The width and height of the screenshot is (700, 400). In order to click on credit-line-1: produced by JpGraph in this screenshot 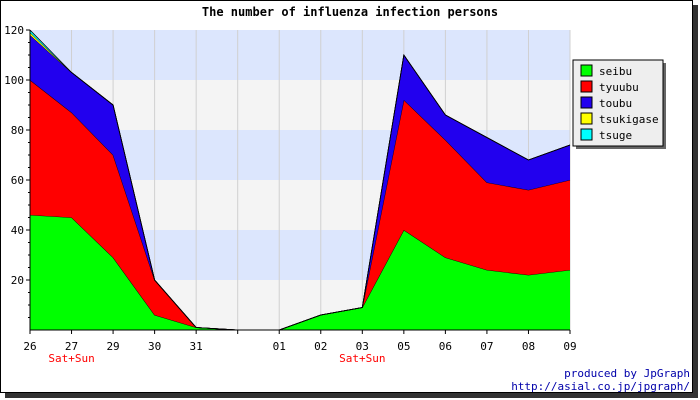, I will do `click(627, 373)`.